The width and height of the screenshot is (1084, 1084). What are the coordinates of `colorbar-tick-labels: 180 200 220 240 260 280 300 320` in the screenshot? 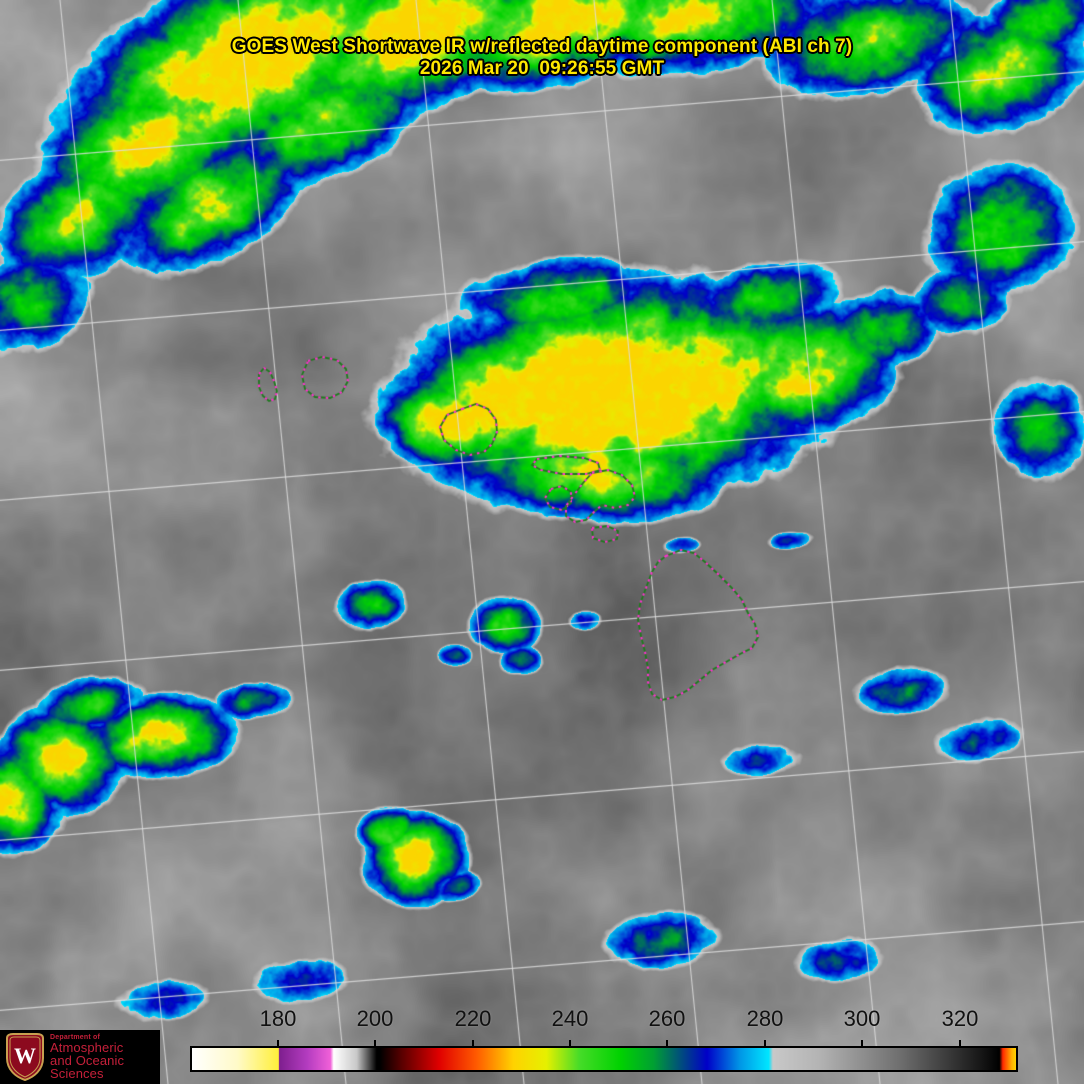 It's located at (542, 1021).